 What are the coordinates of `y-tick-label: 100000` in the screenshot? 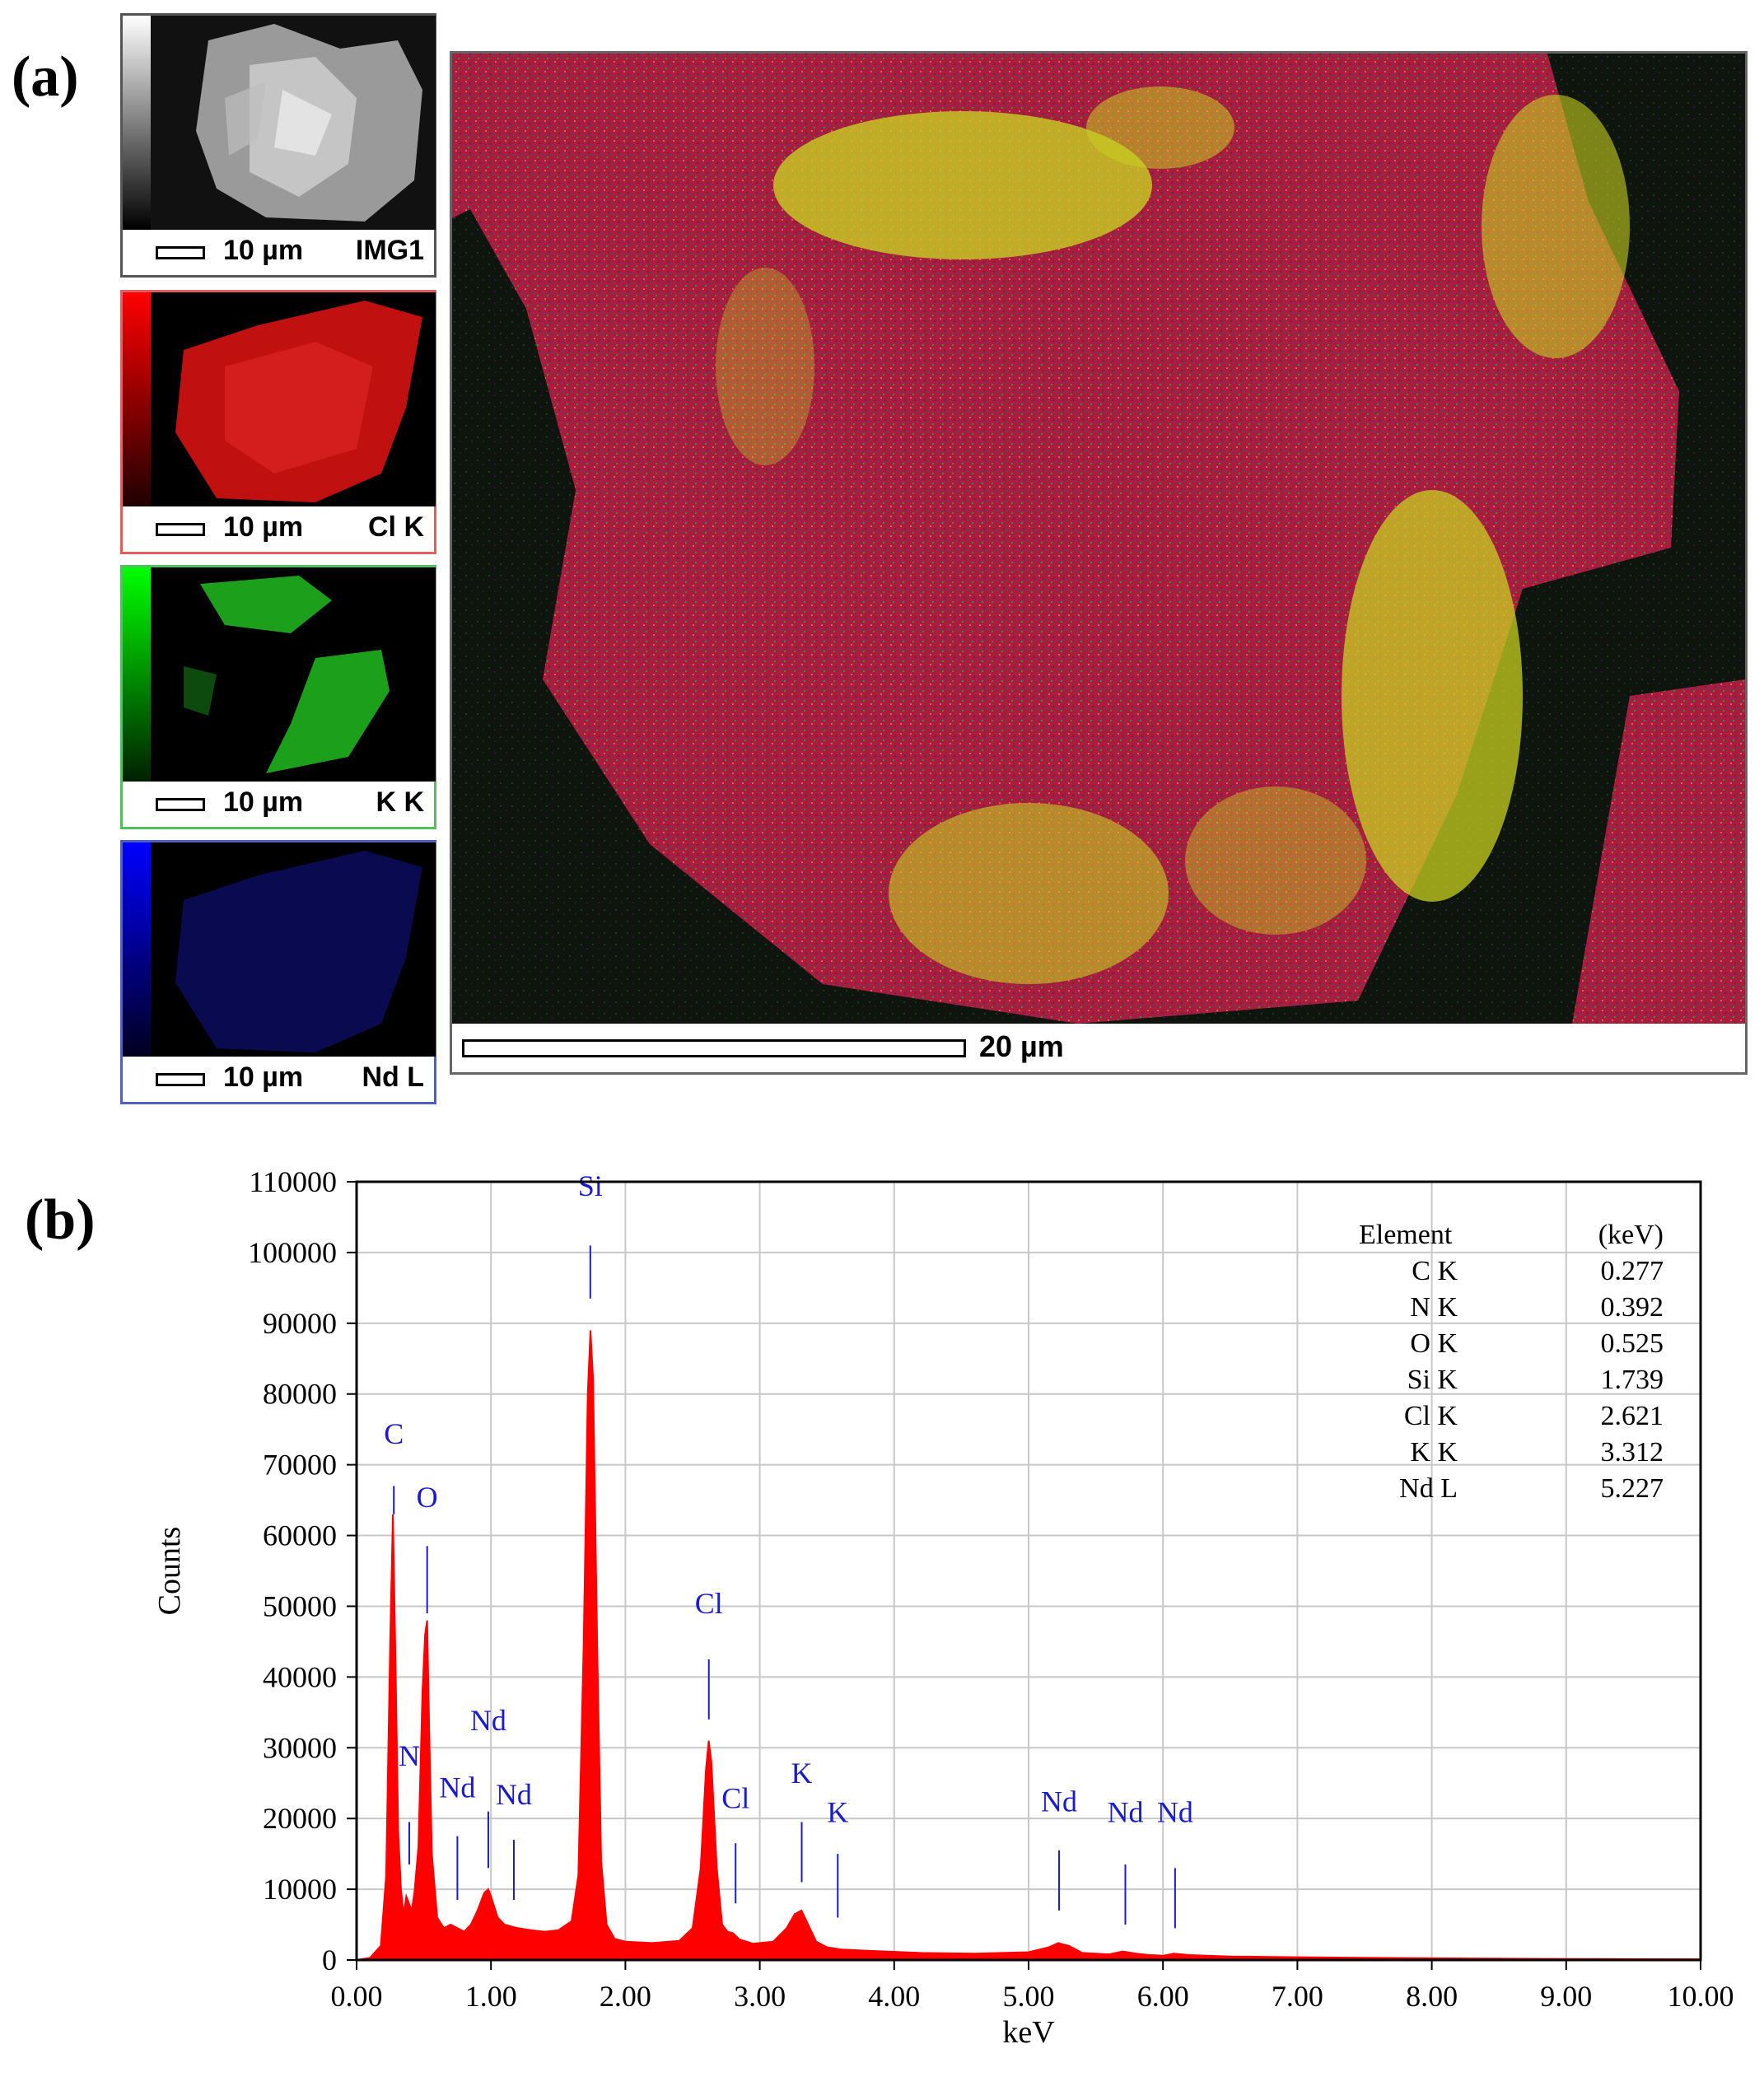 It's located at (292, 1252).